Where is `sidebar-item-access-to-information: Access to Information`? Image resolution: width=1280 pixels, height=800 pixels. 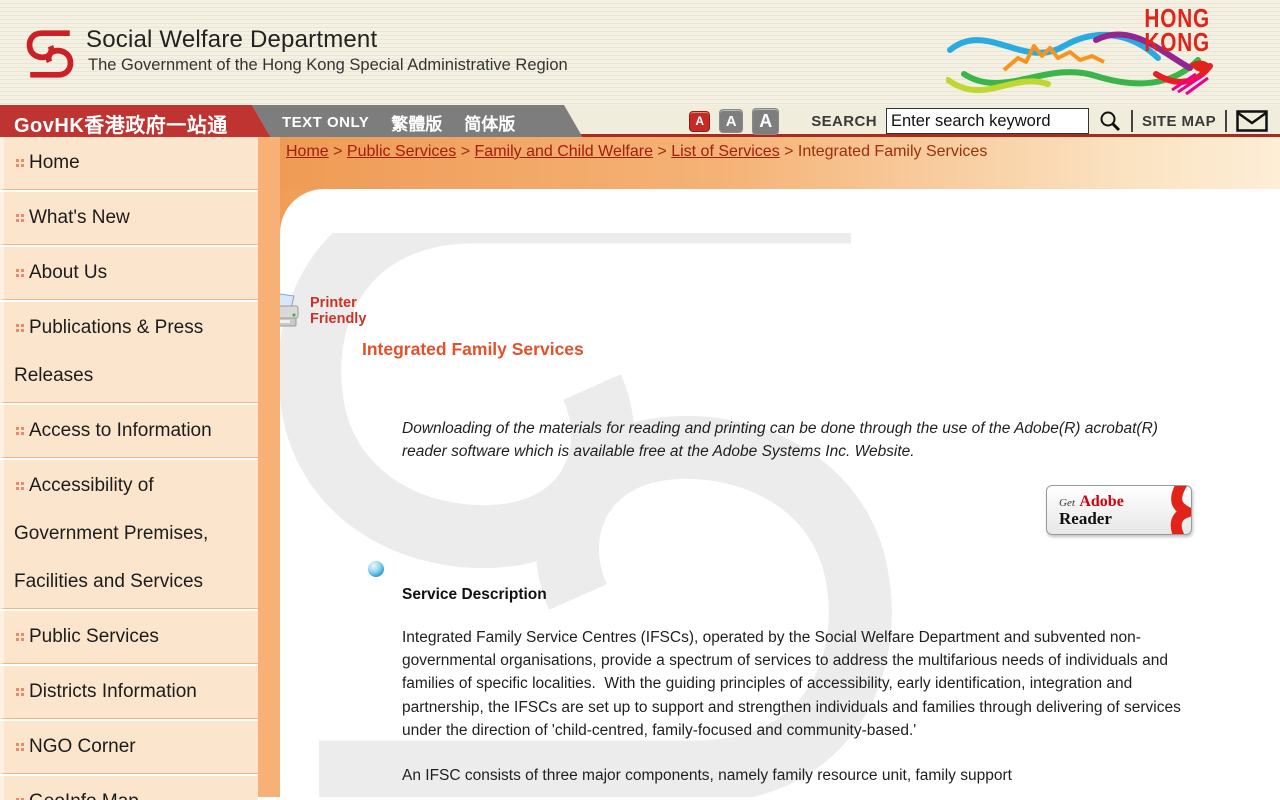
sidebar-item-access-to-information: Access to Information is located at coordinates (129, 431).